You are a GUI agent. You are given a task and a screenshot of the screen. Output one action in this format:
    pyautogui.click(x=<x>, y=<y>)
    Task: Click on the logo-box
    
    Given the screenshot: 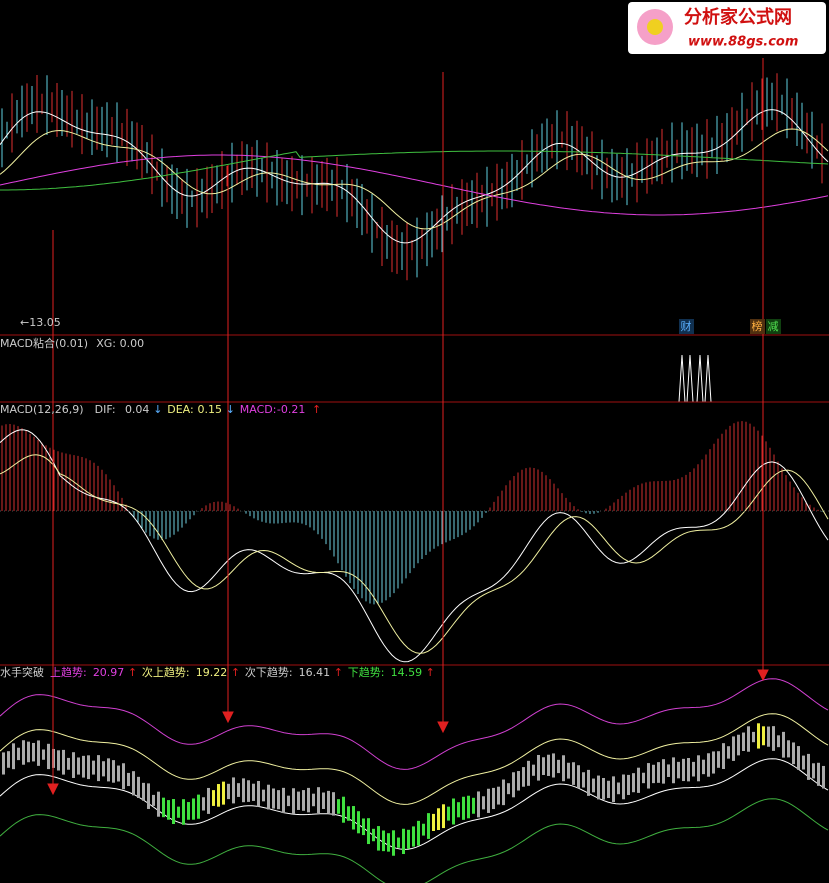 What is the action you would take?
    pyautogui.click(x=727, y=28)
    